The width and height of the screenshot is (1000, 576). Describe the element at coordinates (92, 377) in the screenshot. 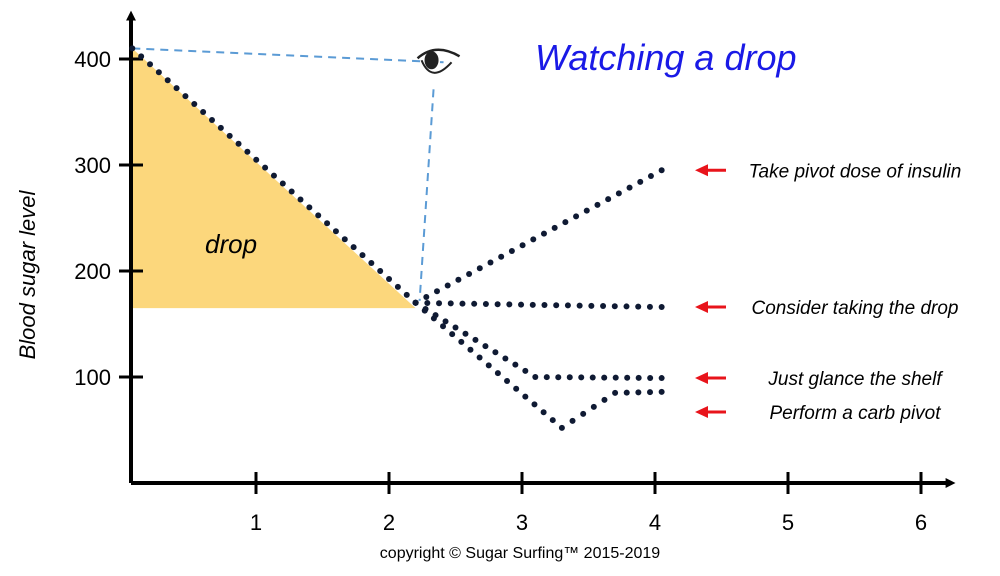

I see `y-tick-label: 100` at that location.